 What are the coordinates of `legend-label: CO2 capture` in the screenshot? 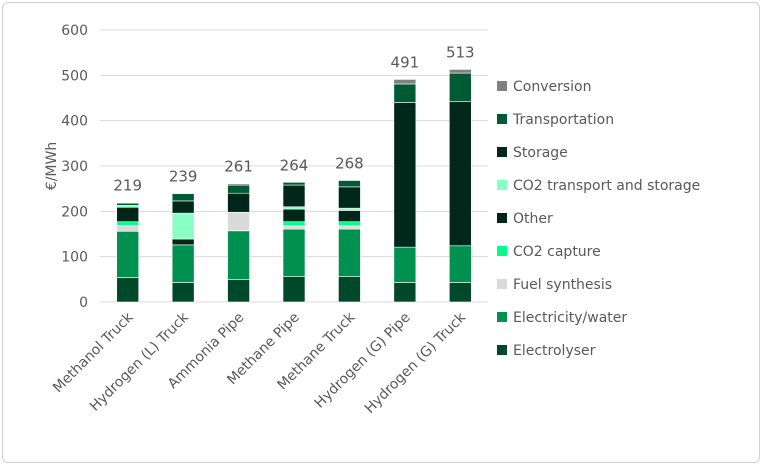 It's located at (557, 252).